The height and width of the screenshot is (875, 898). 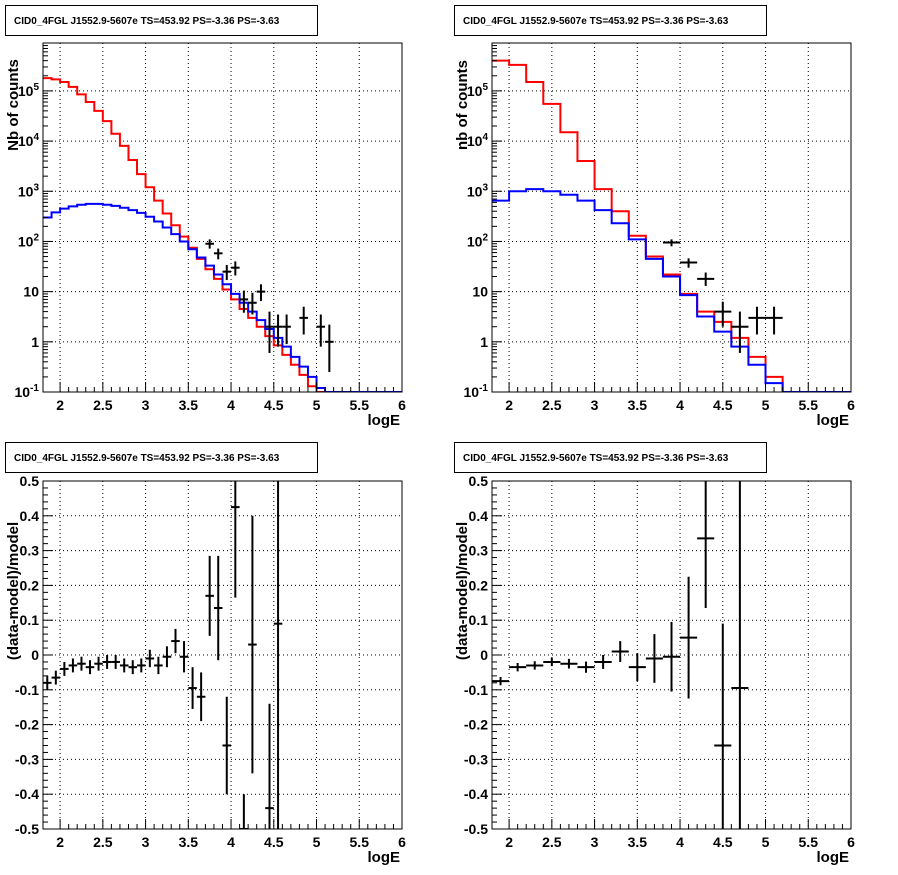 I want to click on y-tick-label: 10, so click(x=31, y=292).